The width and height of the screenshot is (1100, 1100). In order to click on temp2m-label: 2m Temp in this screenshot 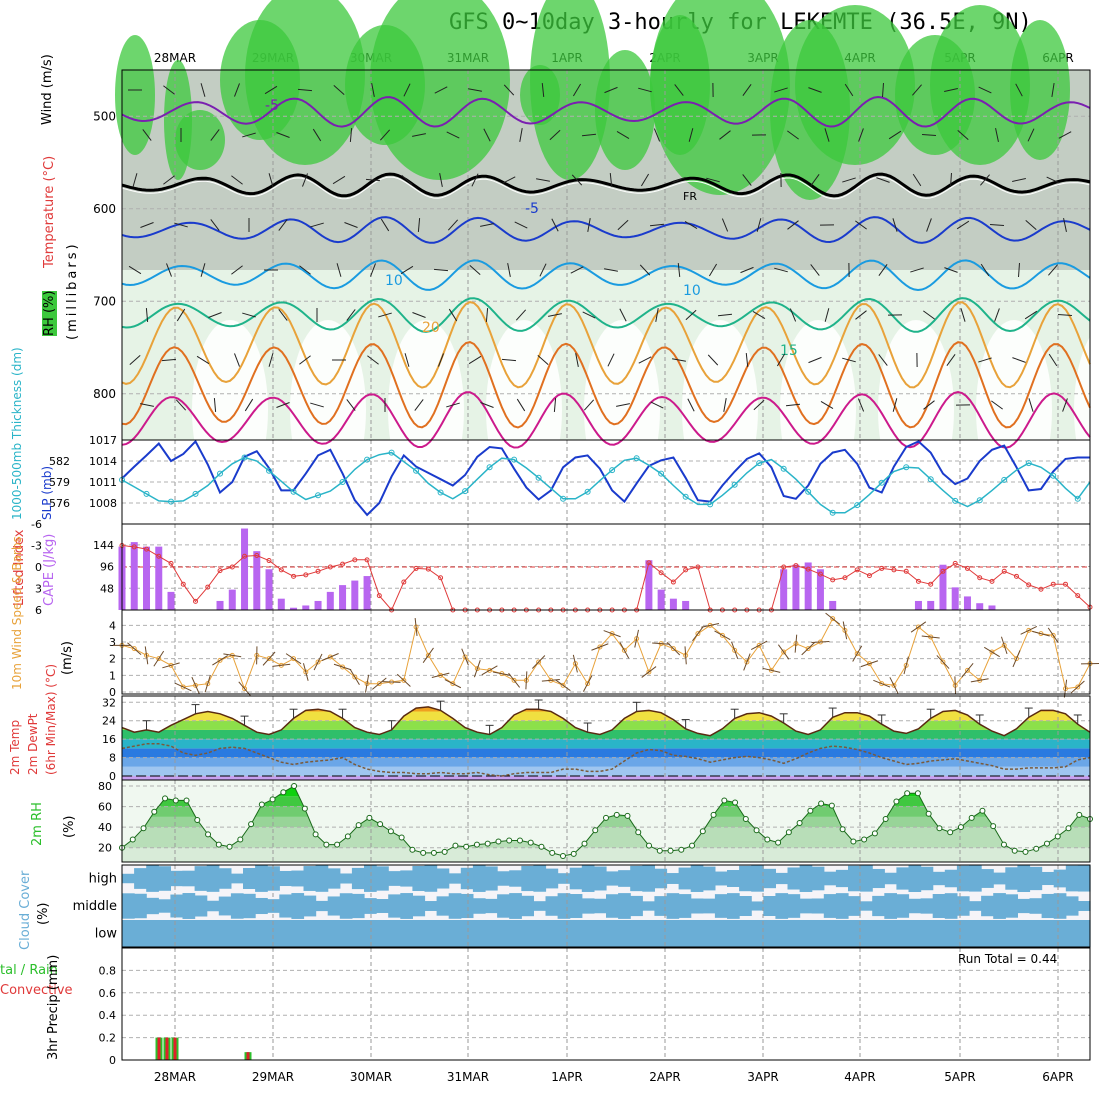, I will do `click(15, 747)`.